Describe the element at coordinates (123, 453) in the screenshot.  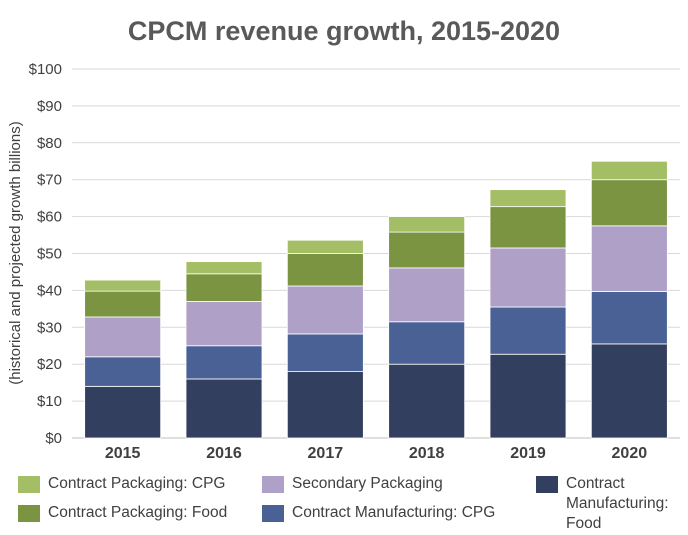
I see `x-tick-label: 2015` at that location.